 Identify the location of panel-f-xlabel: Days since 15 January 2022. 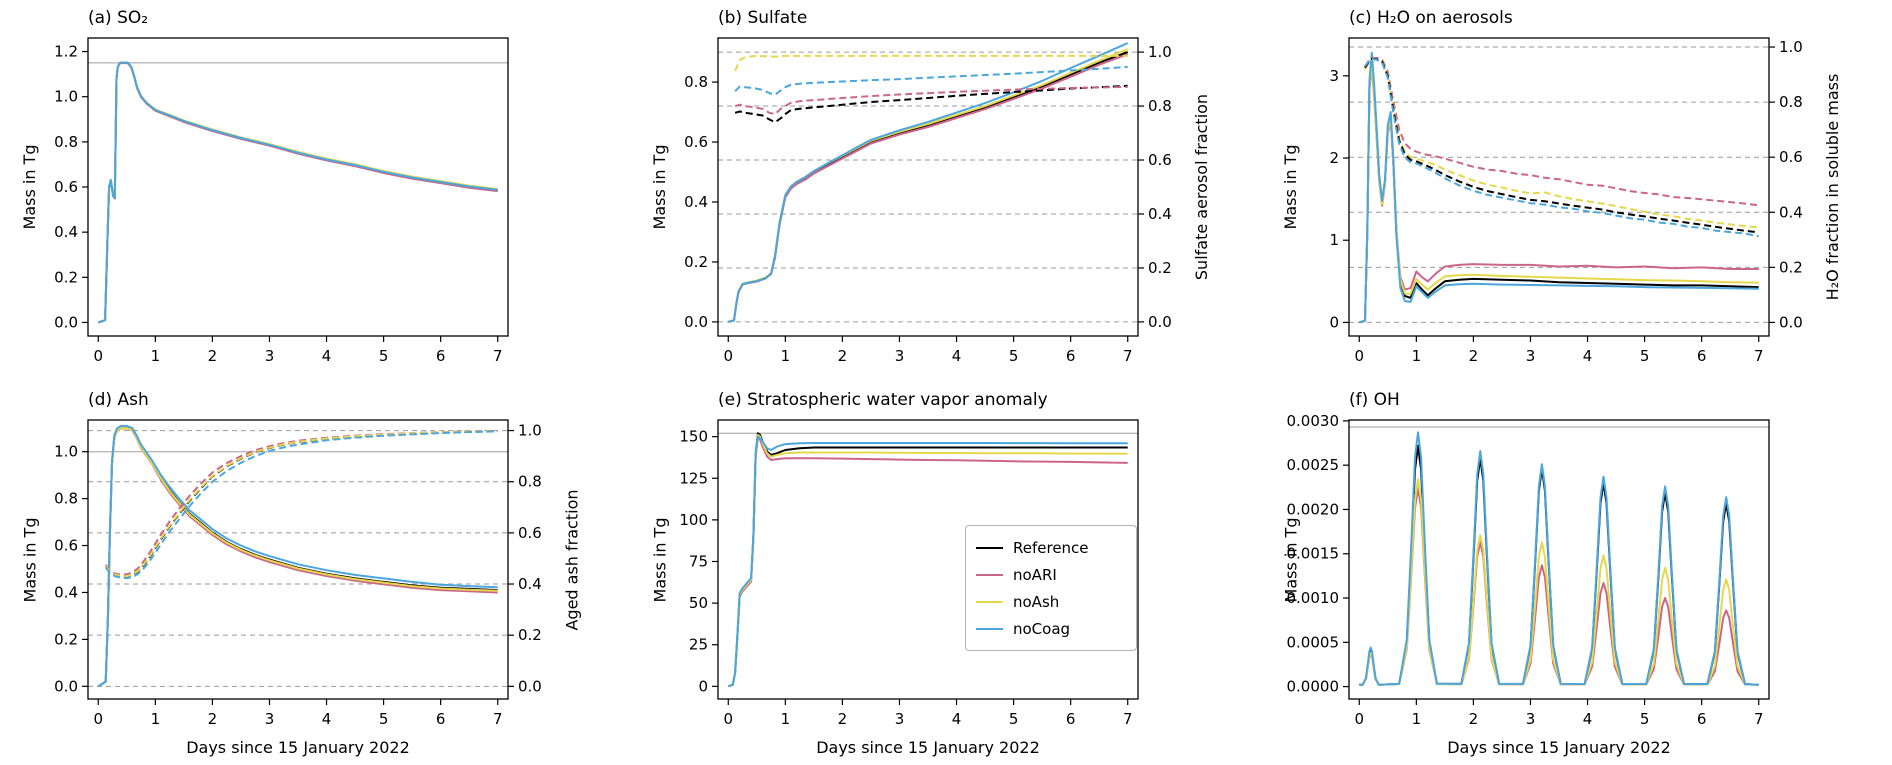
(1559, 747).